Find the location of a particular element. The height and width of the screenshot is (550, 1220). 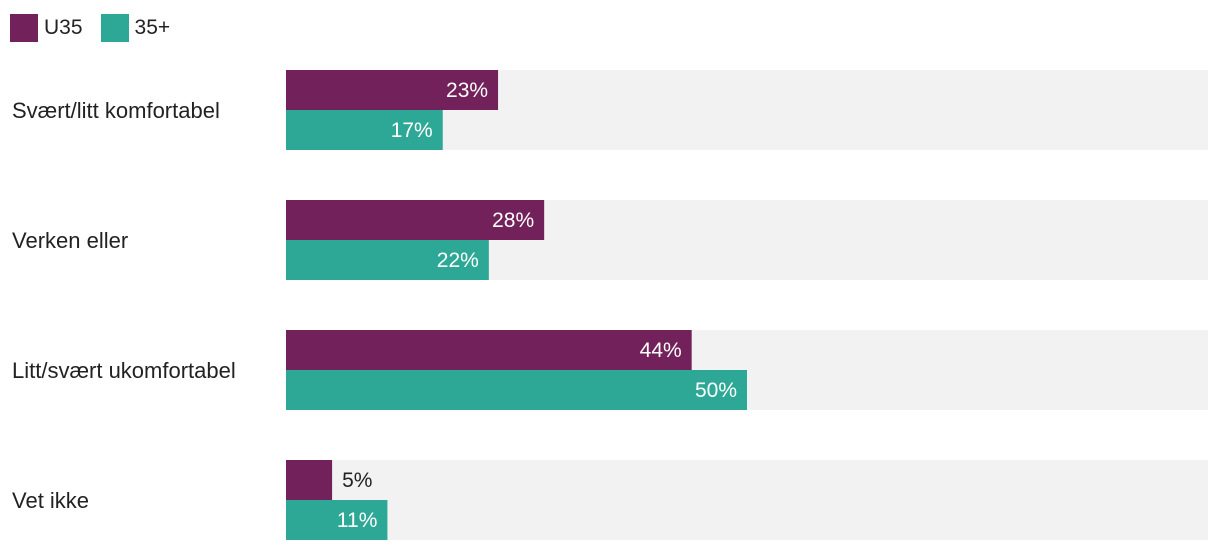

category-label-cat-4: Vet ikke is located at coordinates (50, 500).